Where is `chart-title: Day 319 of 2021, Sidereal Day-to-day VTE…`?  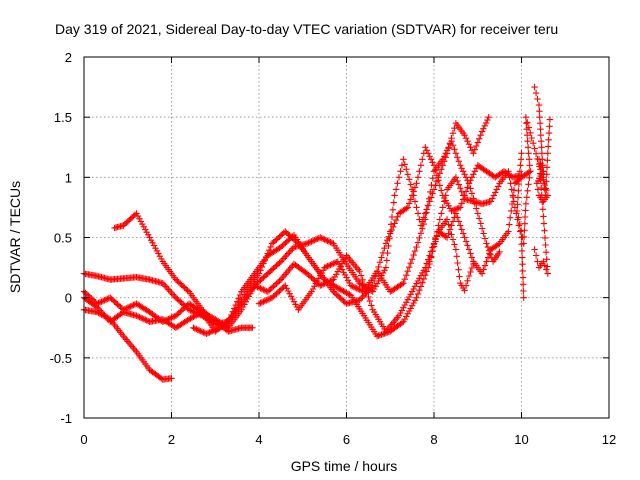 chart-title: Day 319 of 2021, Sidereal Day-to-day VTE… is located at coordinates (306, 29).